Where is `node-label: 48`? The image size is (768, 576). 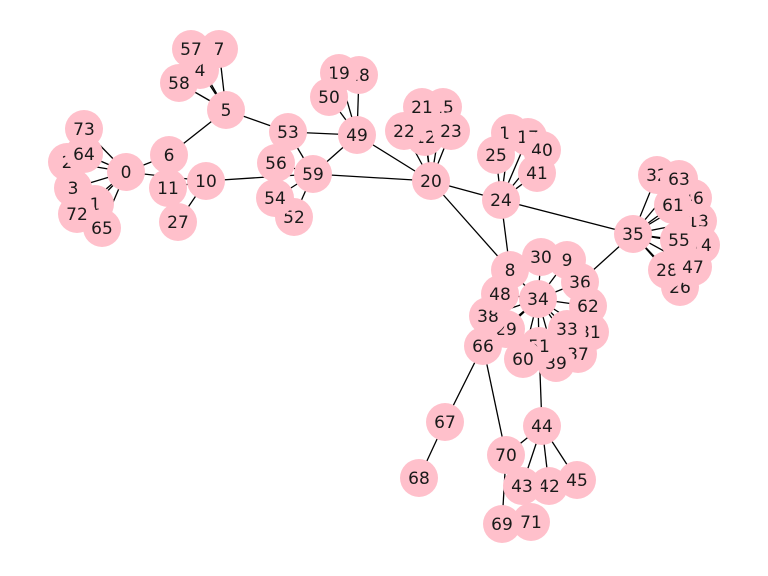
node-label: 48 is located at coordinates (500, 295).